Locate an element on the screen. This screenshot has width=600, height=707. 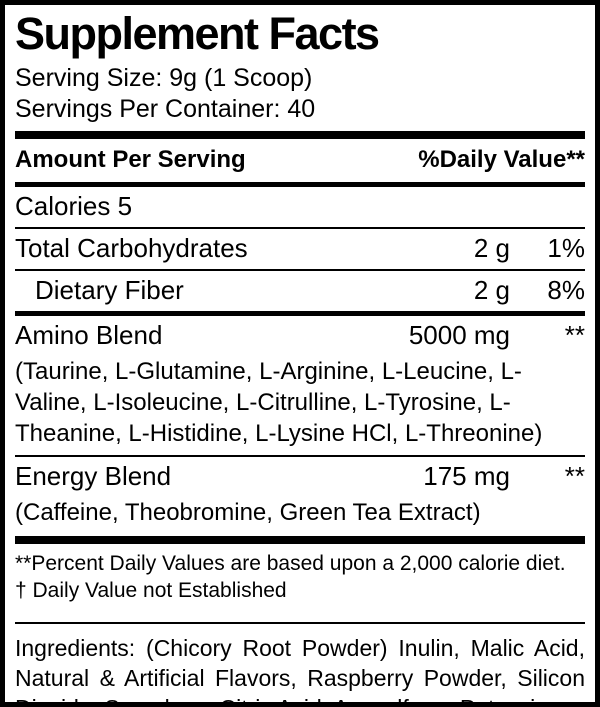
nutrient-daily-value: 8% is located at coordinates (566, 290).